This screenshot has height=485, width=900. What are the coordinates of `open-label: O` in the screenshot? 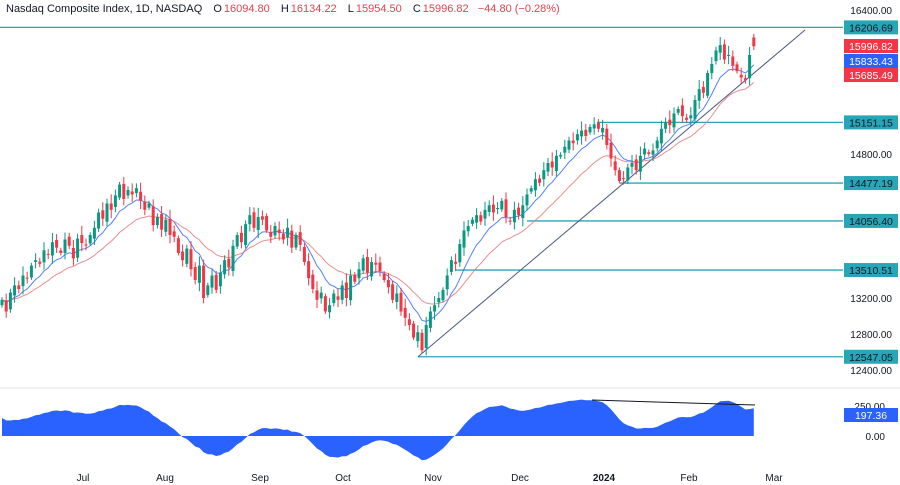 It's located at (217, 9).